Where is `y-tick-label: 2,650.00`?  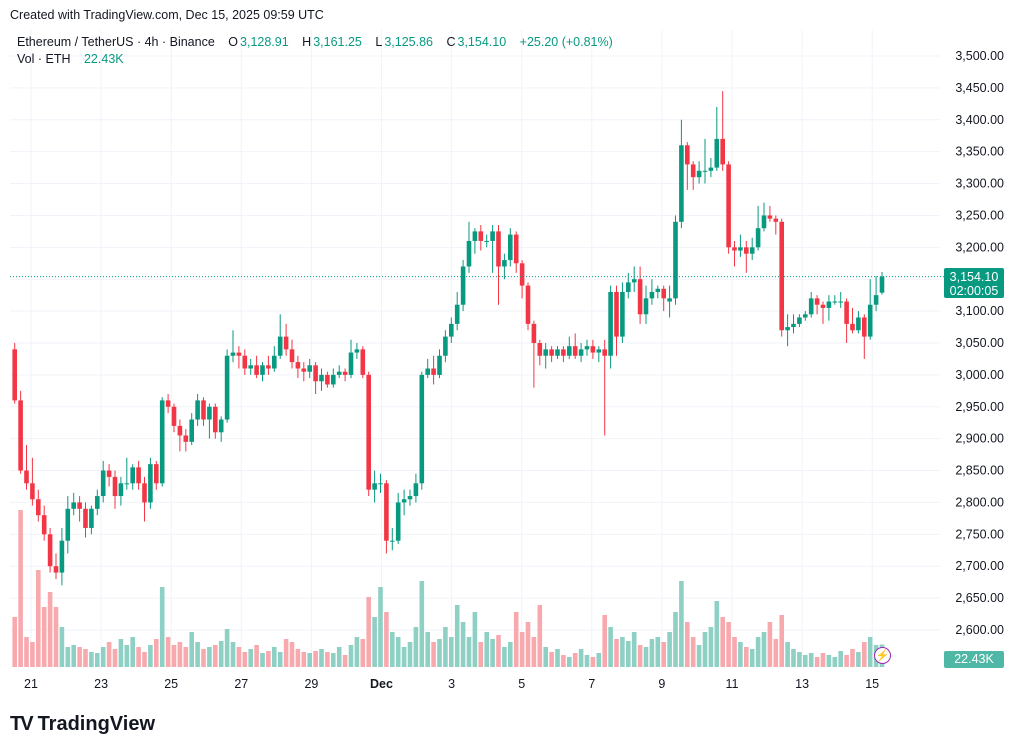 y-tick-label: 2,650.00 is located at coordinates (979, 598).